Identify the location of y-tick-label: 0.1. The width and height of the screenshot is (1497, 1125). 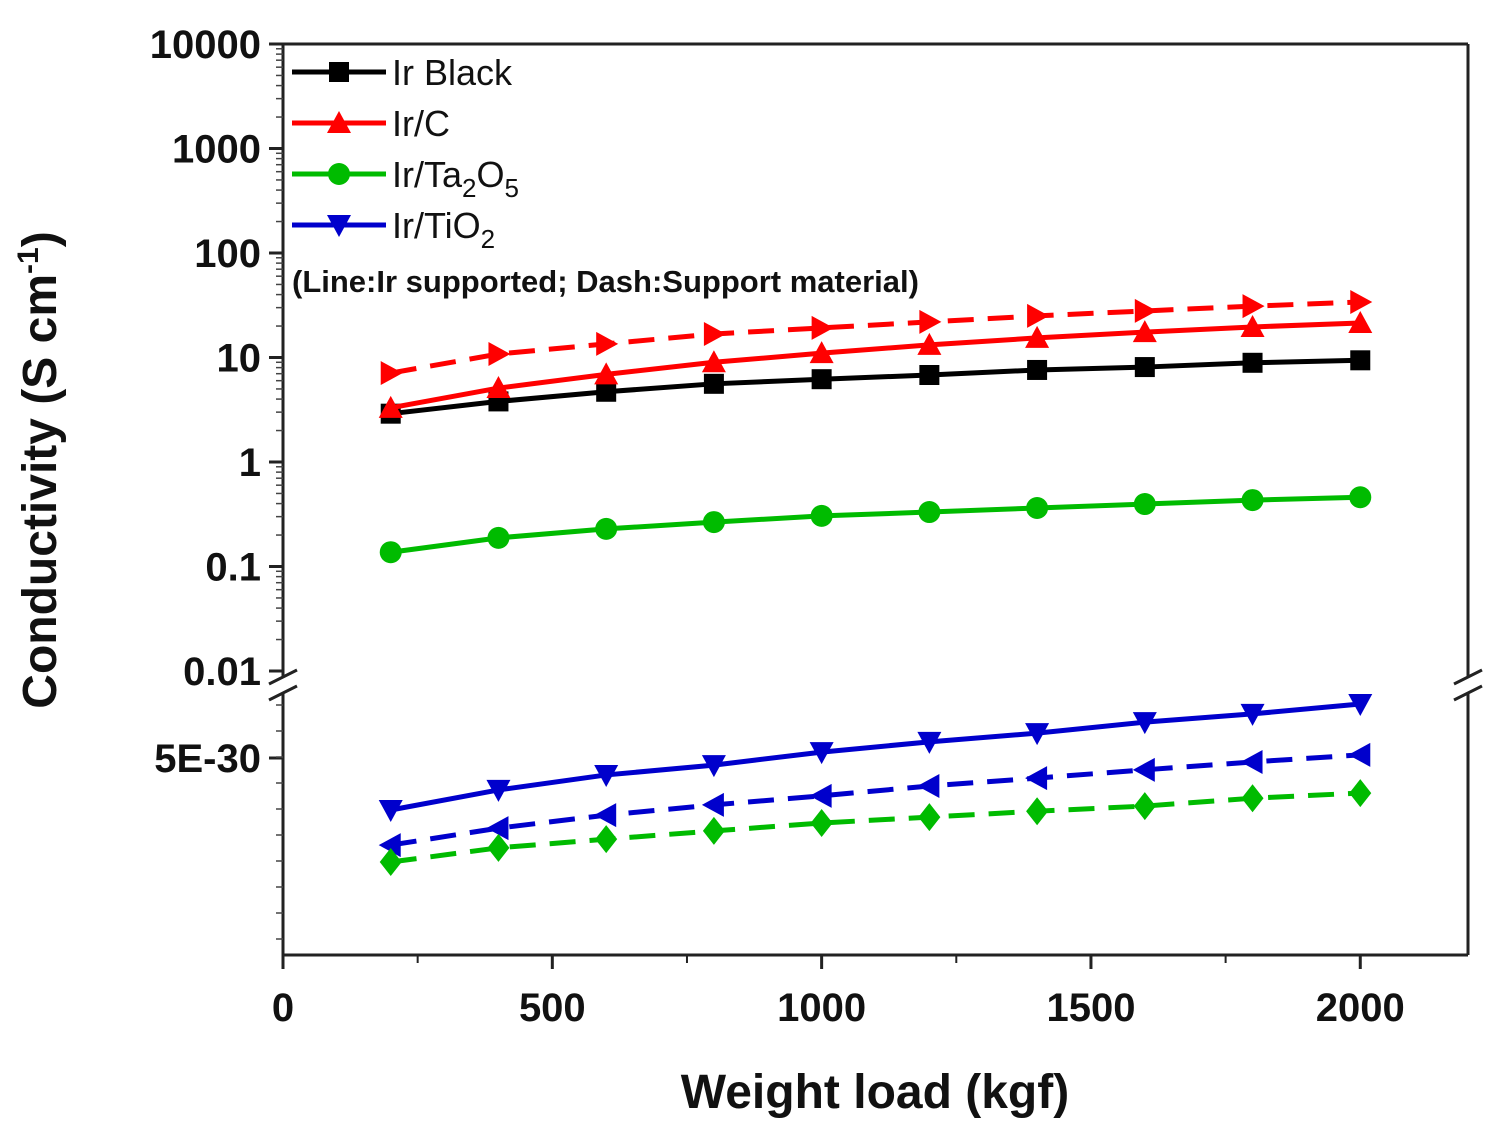
(233, 568).